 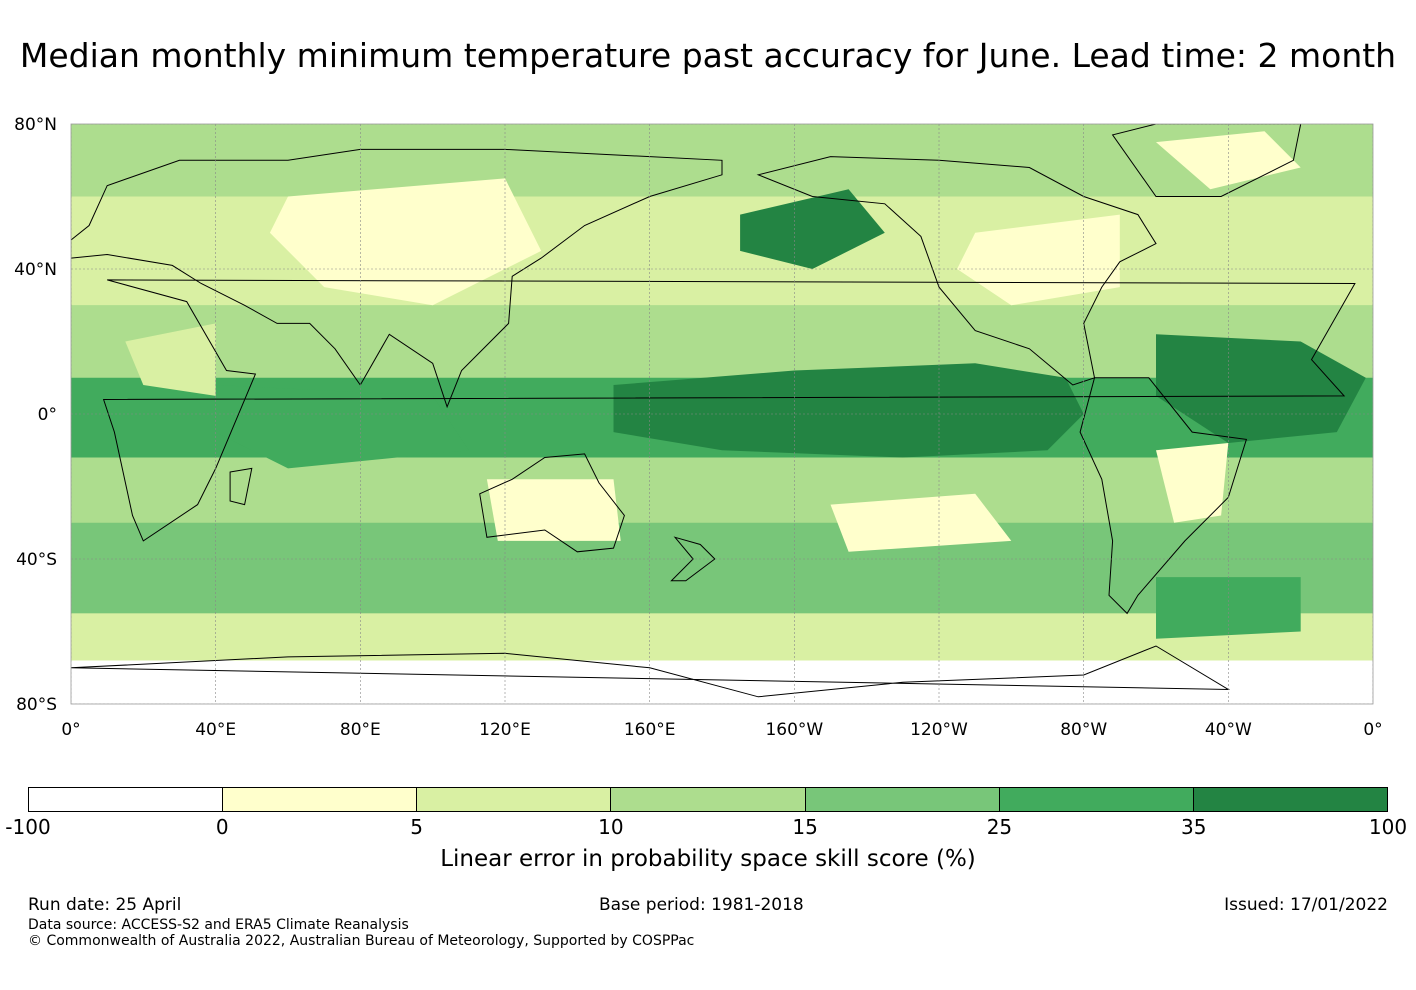 I want to click on lon-label: 120°W, so click(x=939, y=730).